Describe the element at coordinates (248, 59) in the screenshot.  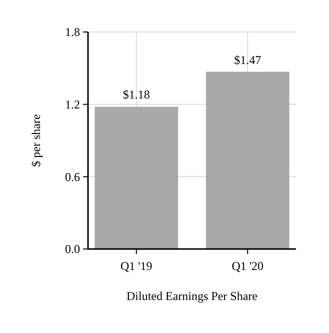
I see `data-label: $1.47` at that location.